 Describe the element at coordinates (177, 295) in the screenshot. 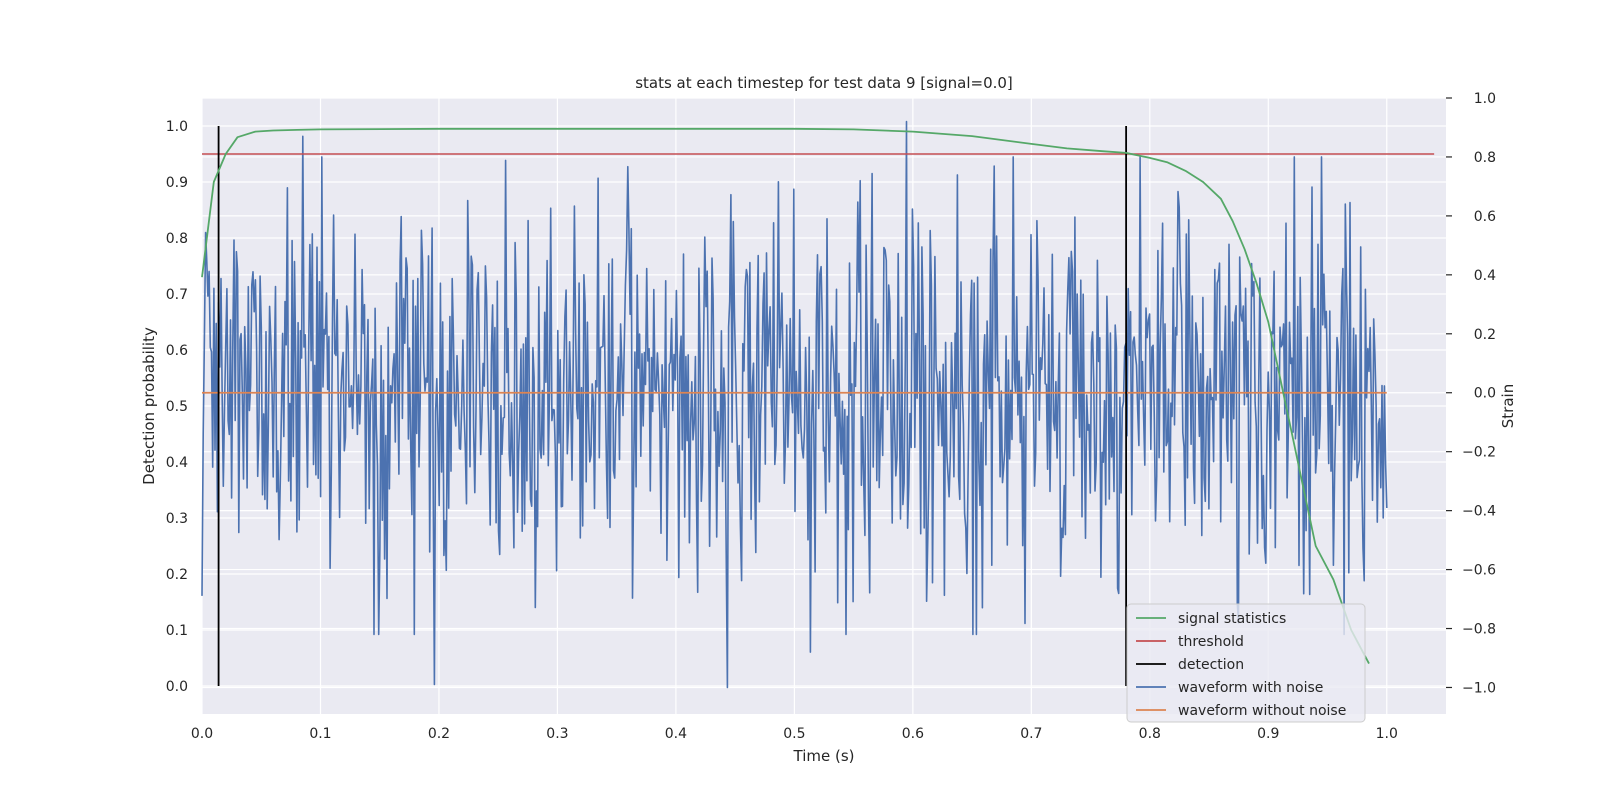

I see `y-tick-label: 0.7` at that location.